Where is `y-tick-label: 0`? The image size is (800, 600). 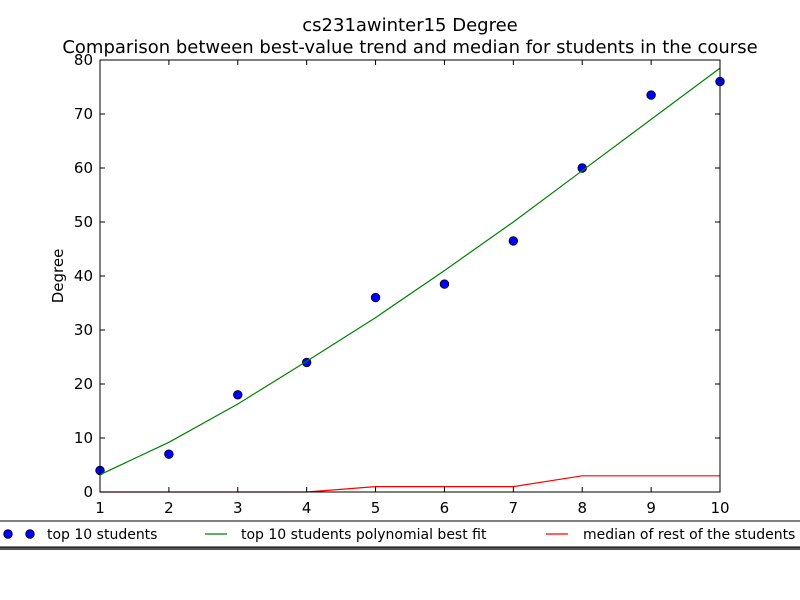
y-tick-label: 0 is located at coordinates (88, 492).